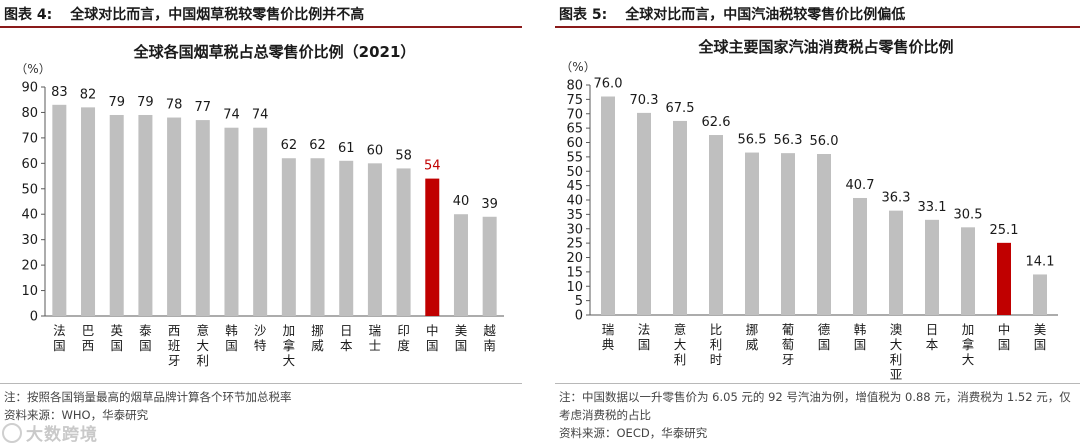  I want to click on gasoline-value-label: 56.0, so click(824, 141).